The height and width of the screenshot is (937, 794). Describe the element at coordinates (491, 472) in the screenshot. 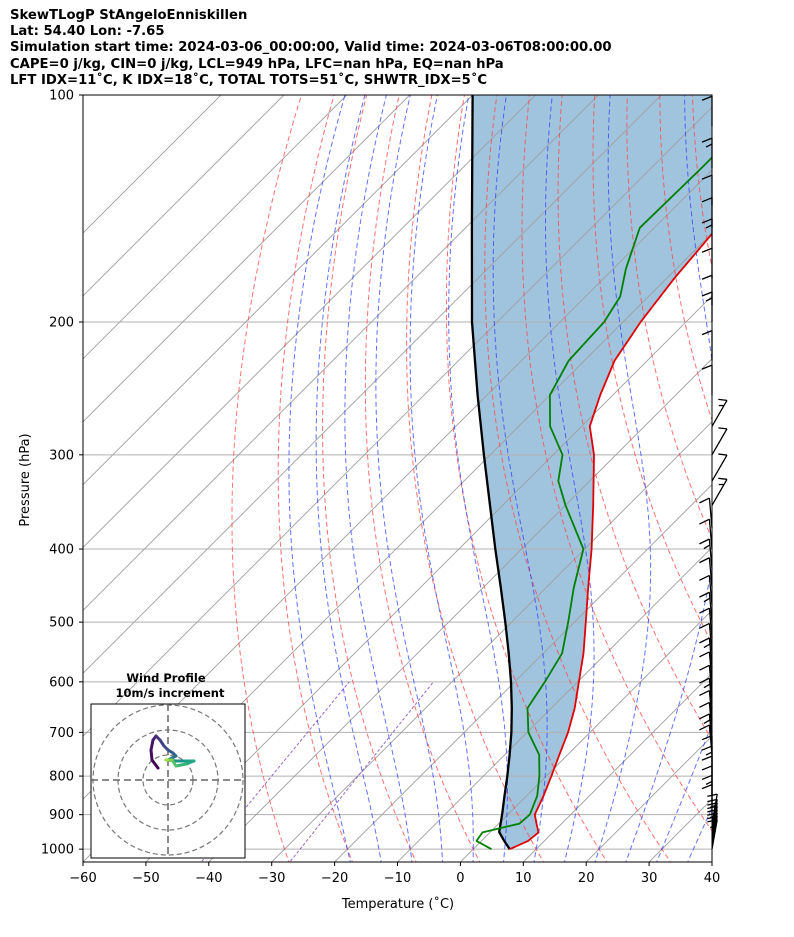

I see `parcel-line` at that location.